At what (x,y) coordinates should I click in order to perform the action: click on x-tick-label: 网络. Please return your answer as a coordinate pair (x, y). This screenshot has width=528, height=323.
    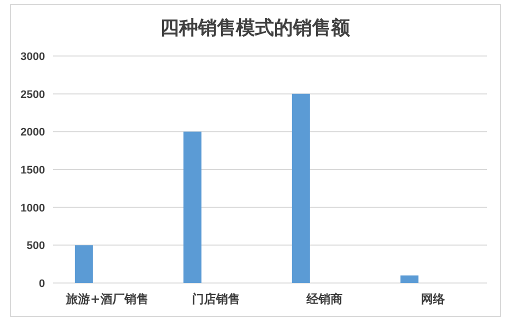
    Looking at the image, I should click on (433, 299).